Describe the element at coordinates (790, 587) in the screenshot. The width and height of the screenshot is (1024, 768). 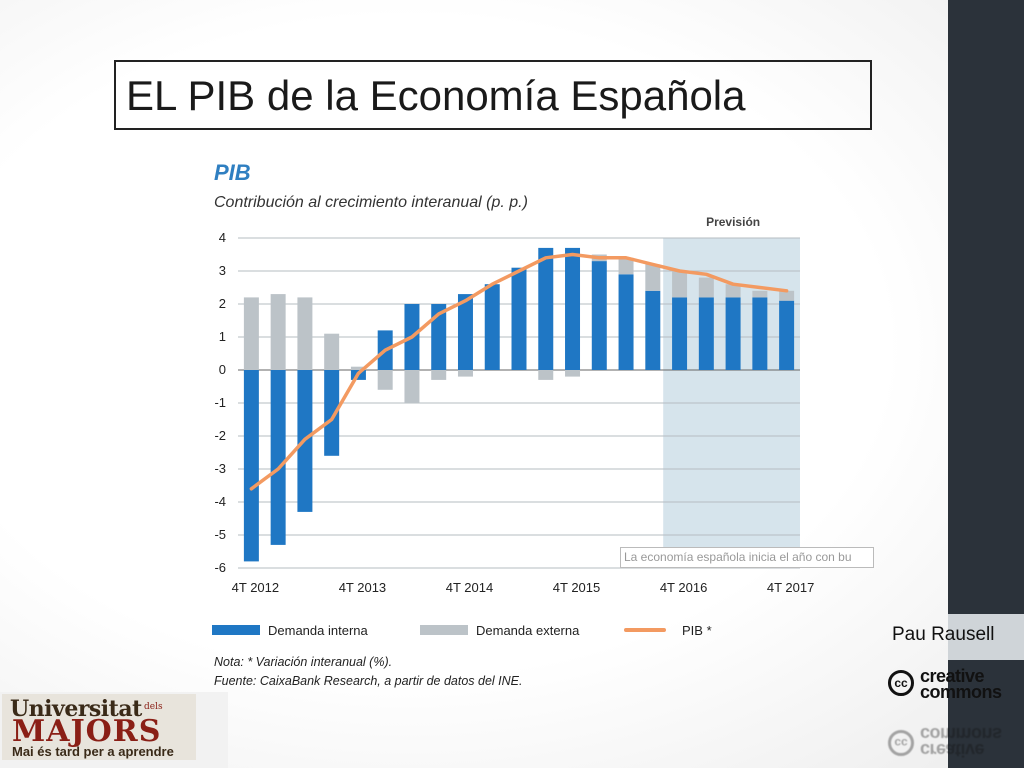
I see `x-tick-label: 4T 2017` at that location.